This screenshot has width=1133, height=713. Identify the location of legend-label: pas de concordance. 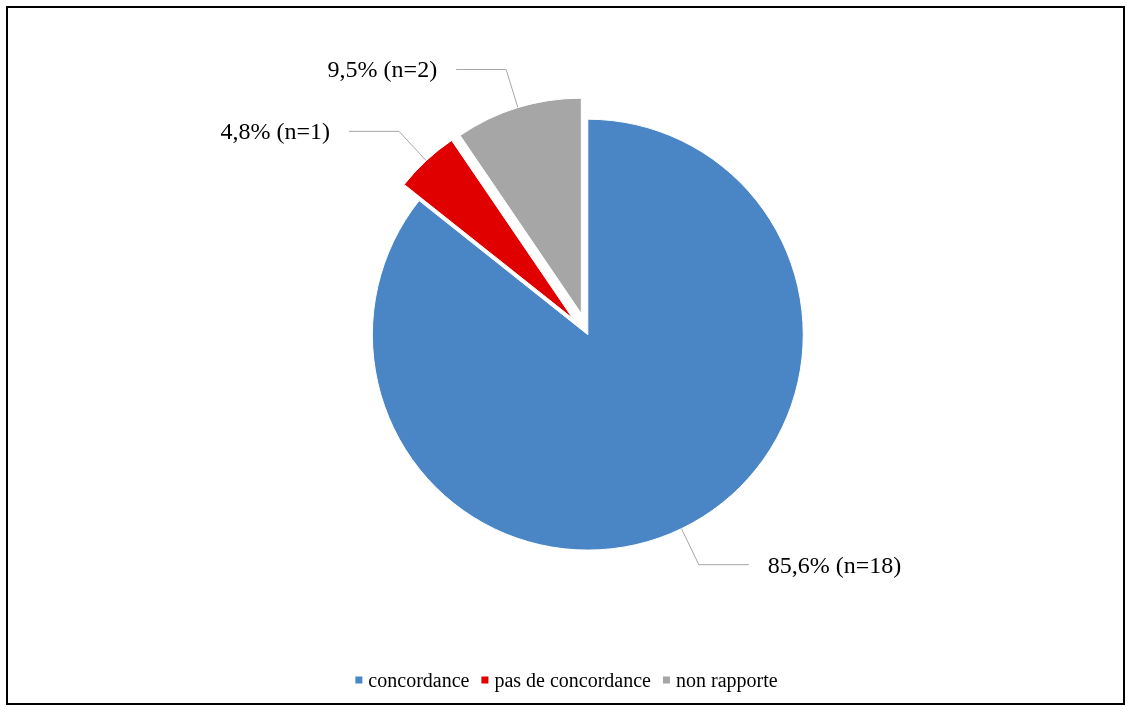
(573, 680).